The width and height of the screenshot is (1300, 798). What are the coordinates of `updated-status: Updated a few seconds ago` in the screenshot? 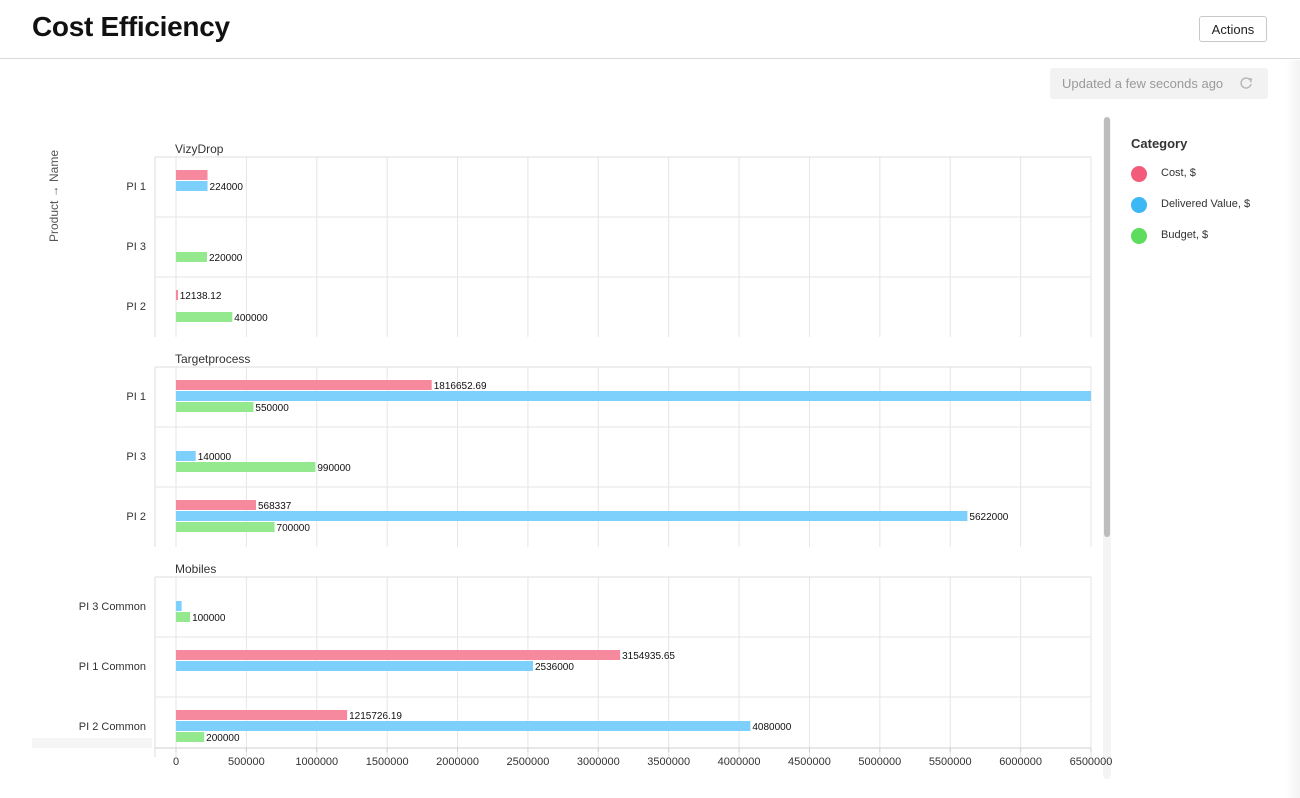 It's located at (1159, 83).